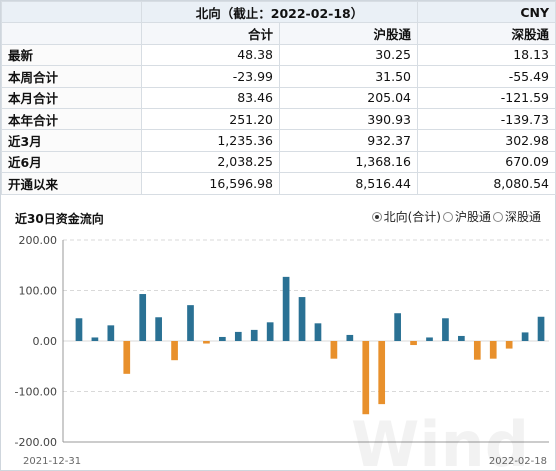  Describe the element at coordinates (210, 33) in the screenshot. I see `column-header-total: 合计` at that location.